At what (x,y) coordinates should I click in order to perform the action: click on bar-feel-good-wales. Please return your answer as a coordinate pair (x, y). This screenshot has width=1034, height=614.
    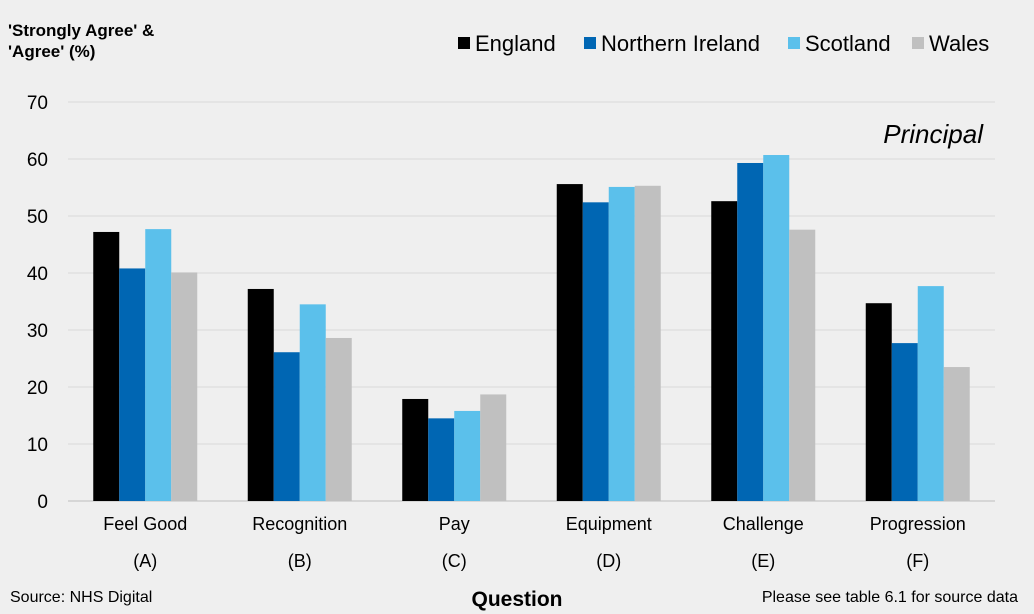
    Looking at the image, I should click on (184, 386).